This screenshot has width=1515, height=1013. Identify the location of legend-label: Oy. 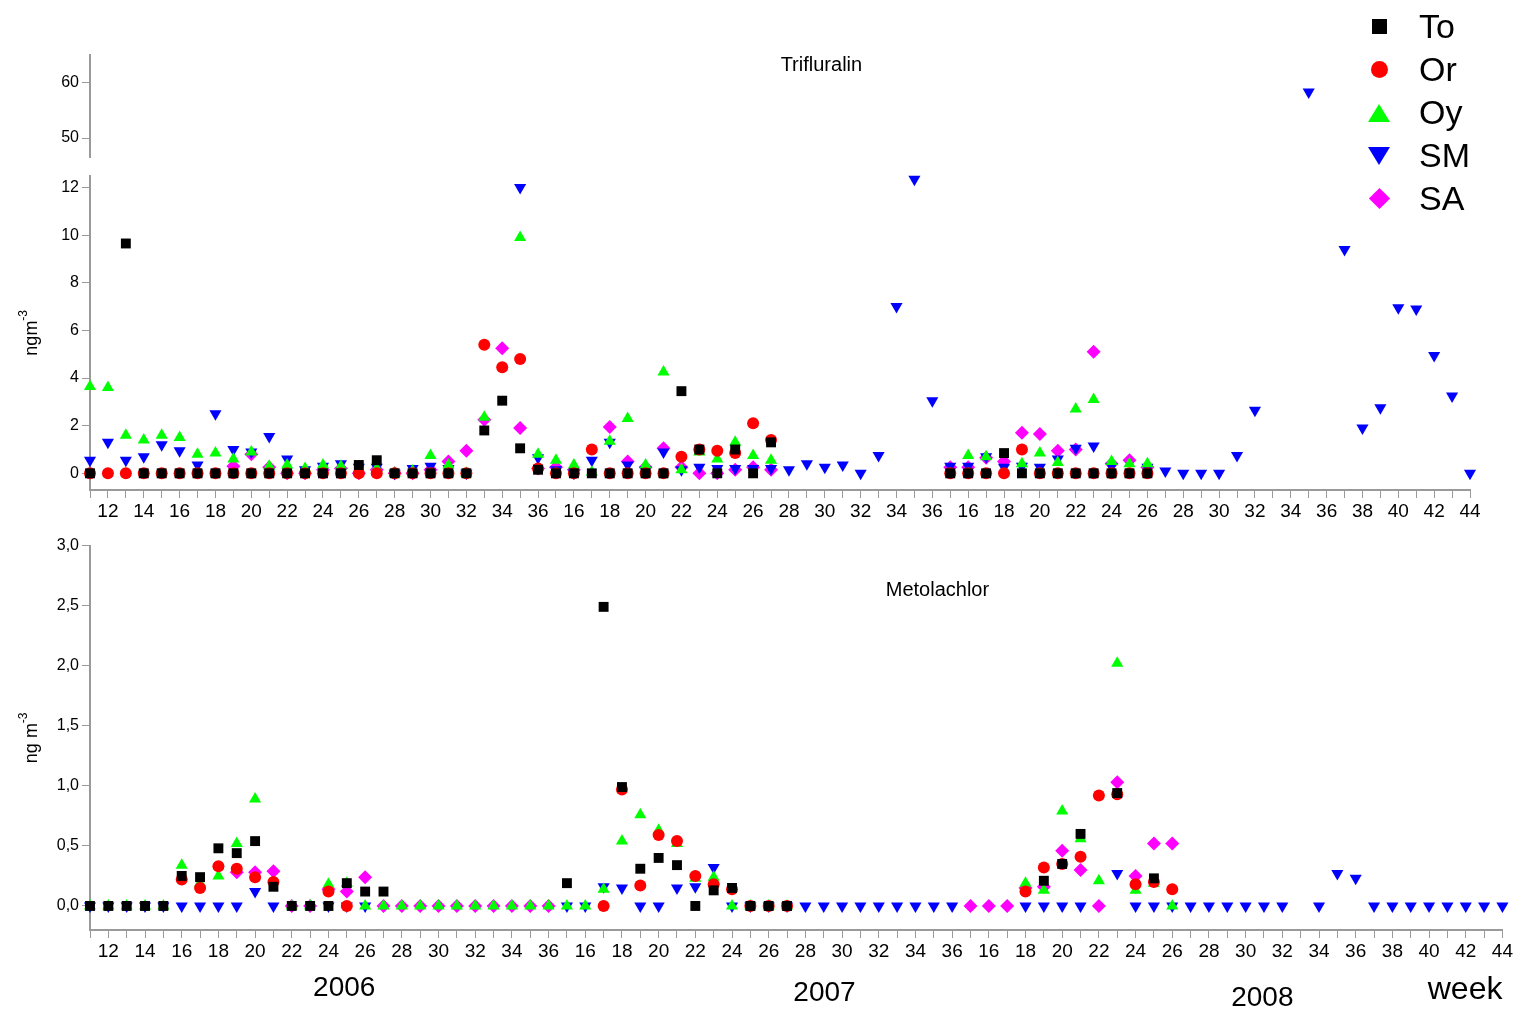
(1441, 112).